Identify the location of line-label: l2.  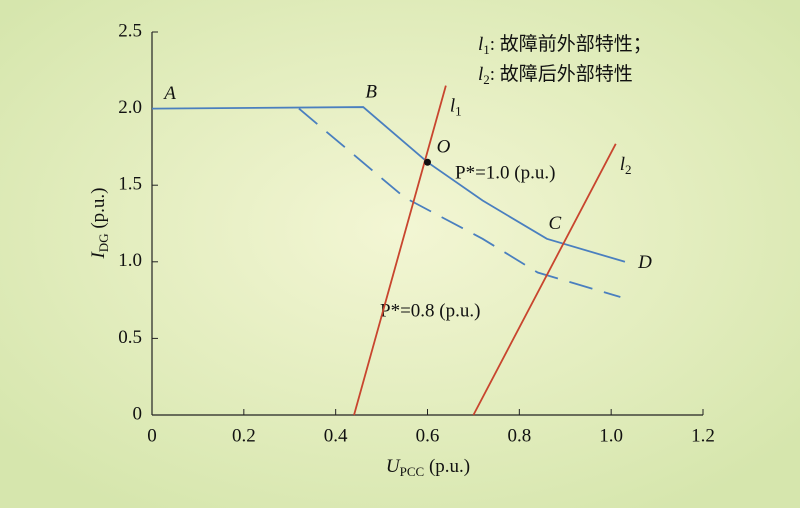
(626, 165).